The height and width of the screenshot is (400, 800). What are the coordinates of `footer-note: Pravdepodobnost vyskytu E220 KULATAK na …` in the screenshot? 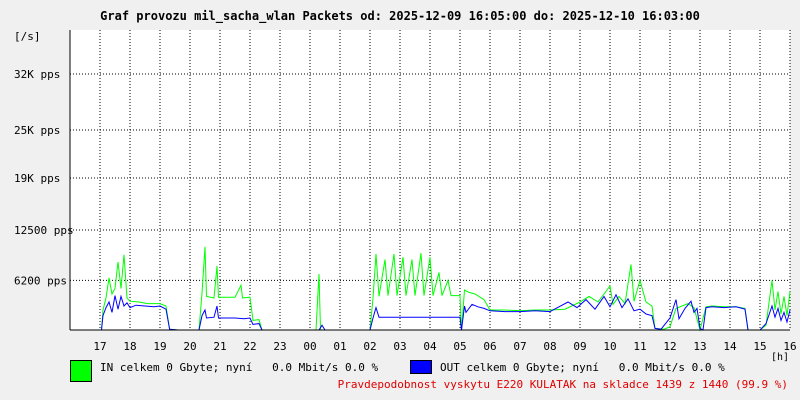 It's located at (562, 384).